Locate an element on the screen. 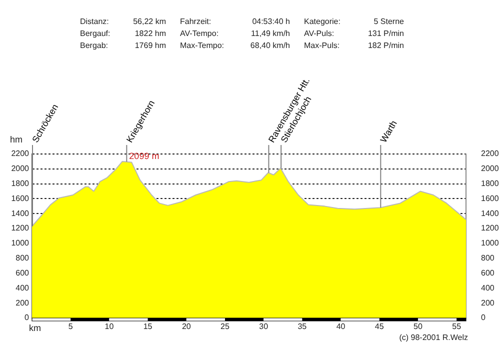  y-tick-label: 800 is located at coordinates (23, 258).